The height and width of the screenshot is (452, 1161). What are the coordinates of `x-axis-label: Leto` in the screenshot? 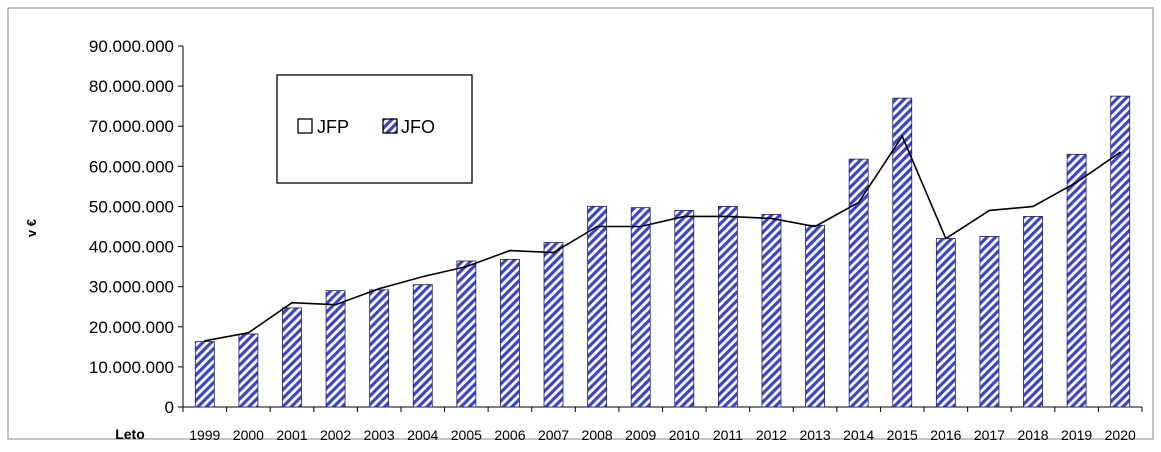 It's located at (130, 434).